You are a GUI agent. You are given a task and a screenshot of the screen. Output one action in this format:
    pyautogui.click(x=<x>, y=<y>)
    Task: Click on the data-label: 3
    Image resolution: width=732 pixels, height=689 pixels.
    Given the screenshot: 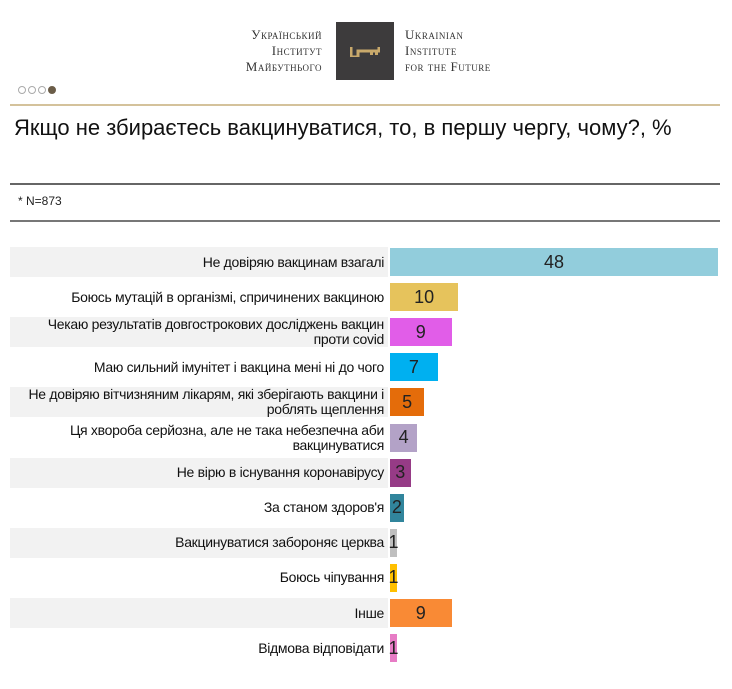 What is the action you would take?
    pyautogui.click(x=400, y=472)
    